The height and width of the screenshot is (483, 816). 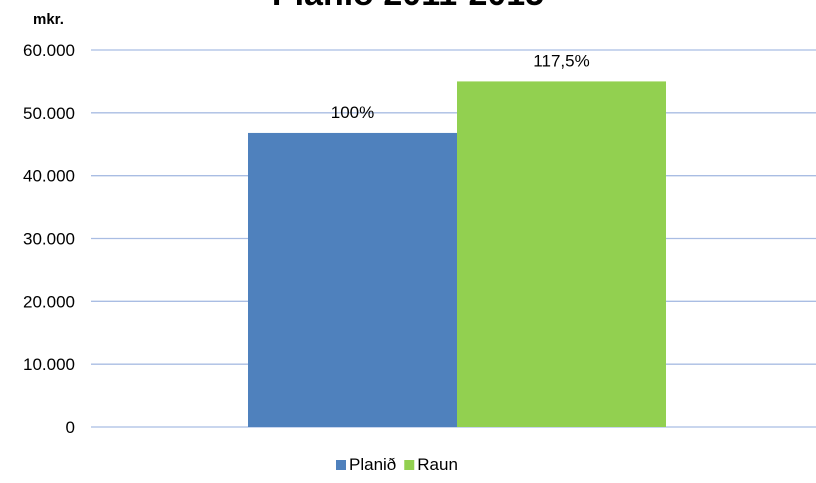 I want to click on y-axis-unit-label: mkr., so click(x=48, y=19).